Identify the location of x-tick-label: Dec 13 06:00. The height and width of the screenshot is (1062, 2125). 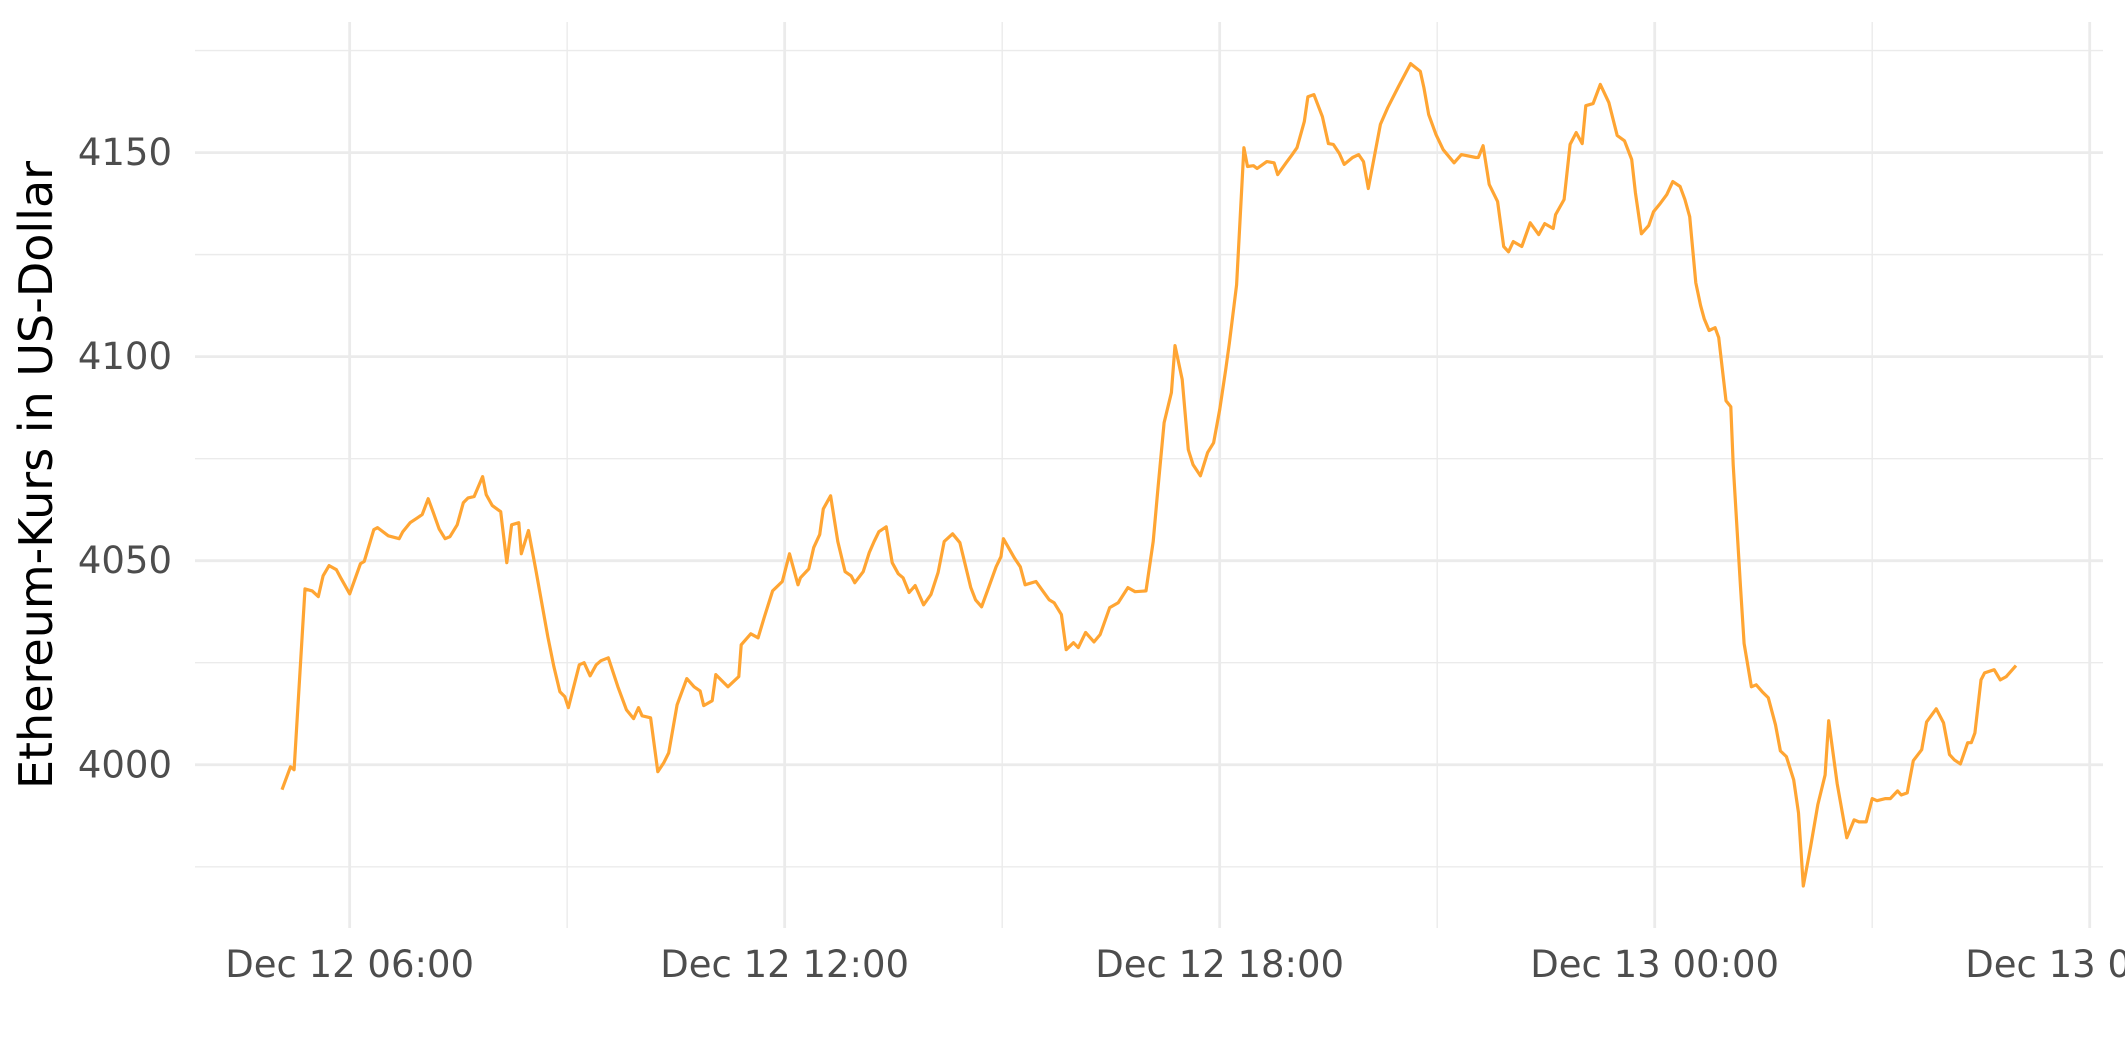
(2045, 964).